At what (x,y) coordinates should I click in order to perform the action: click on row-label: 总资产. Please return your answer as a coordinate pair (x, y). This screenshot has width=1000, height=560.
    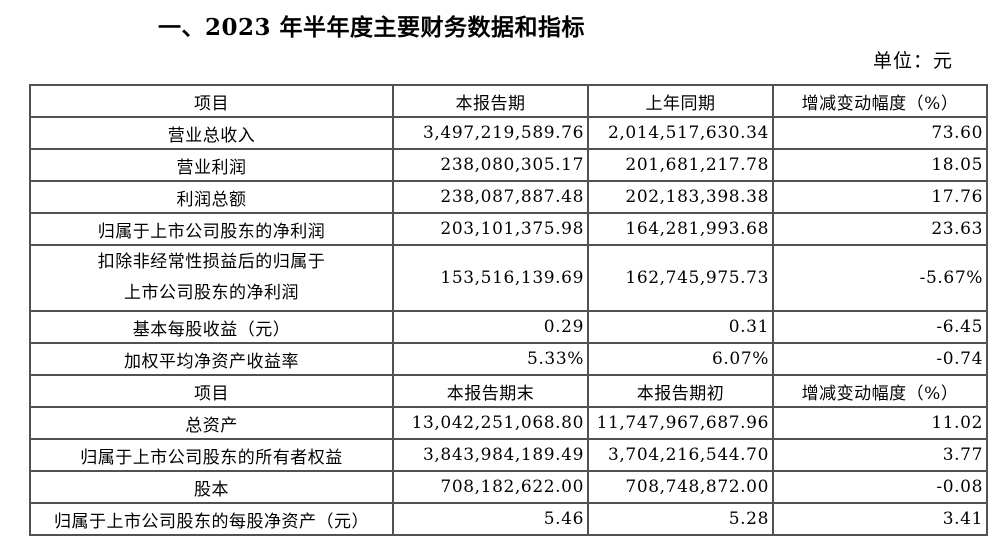
    Looking at the image, I should click on (211, 423).